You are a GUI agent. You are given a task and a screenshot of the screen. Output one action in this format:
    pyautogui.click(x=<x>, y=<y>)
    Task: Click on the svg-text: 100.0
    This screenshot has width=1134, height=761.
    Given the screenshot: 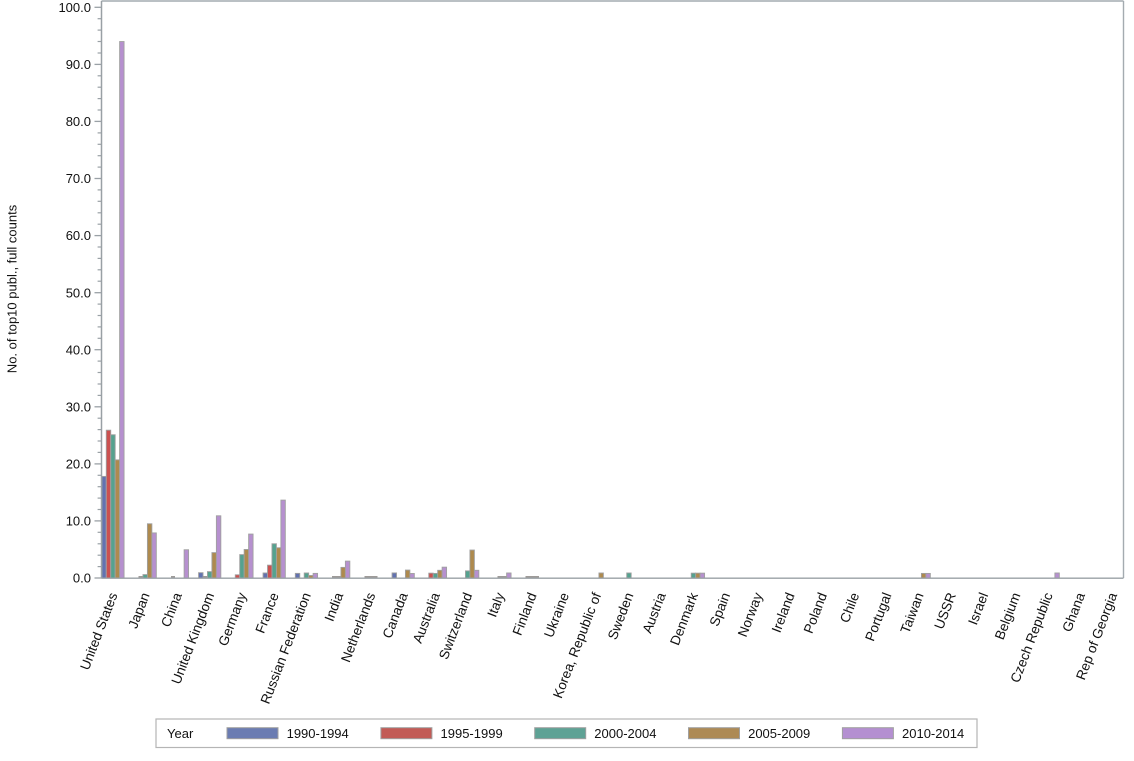 What is the action you would take?
    pyautogui.click(x=74, y=7)
    